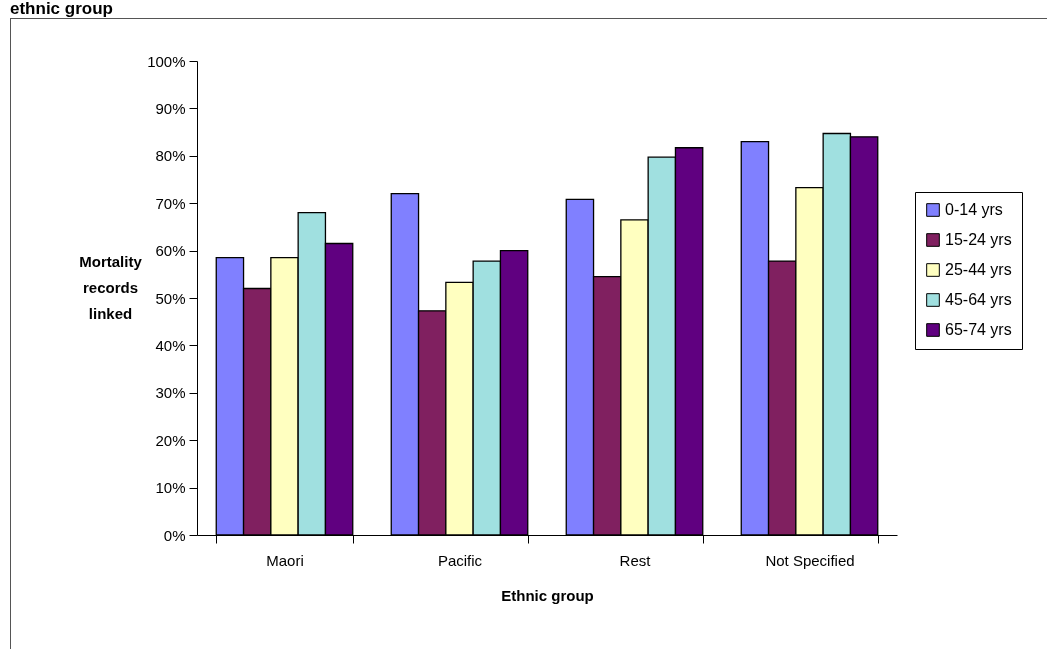 Image resolution: width=1050 pixels, height=653 pixels. What do you see at coordinates (285, 560) in the screenshot?
I see `x-tick-label: Maori` at bounding box center [285, 560].